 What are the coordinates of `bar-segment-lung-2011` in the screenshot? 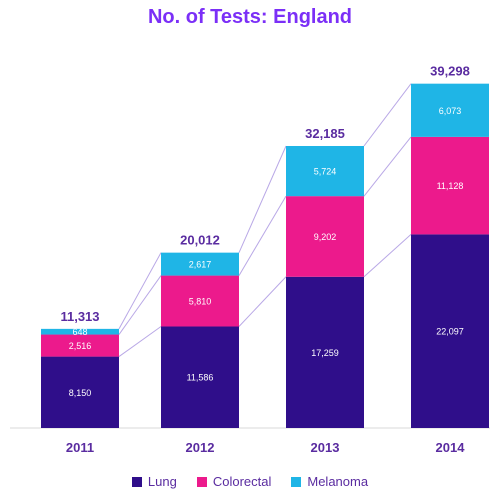 It's located at (80, 392).